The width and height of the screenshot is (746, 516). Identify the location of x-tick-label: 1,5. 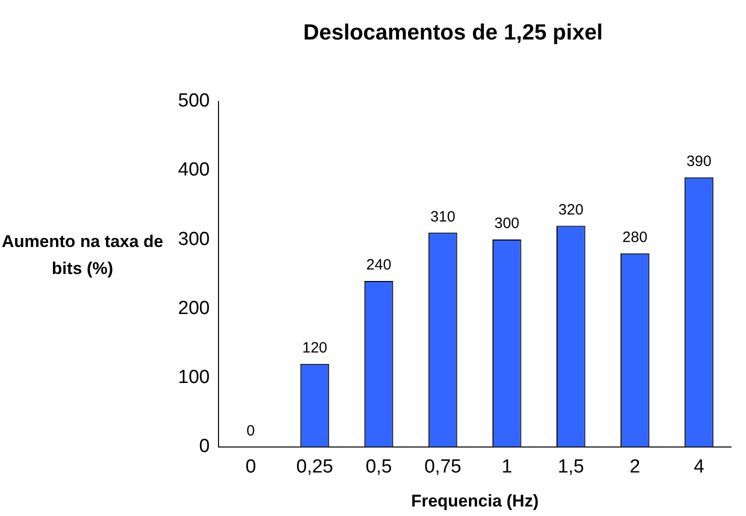
(571, 467).